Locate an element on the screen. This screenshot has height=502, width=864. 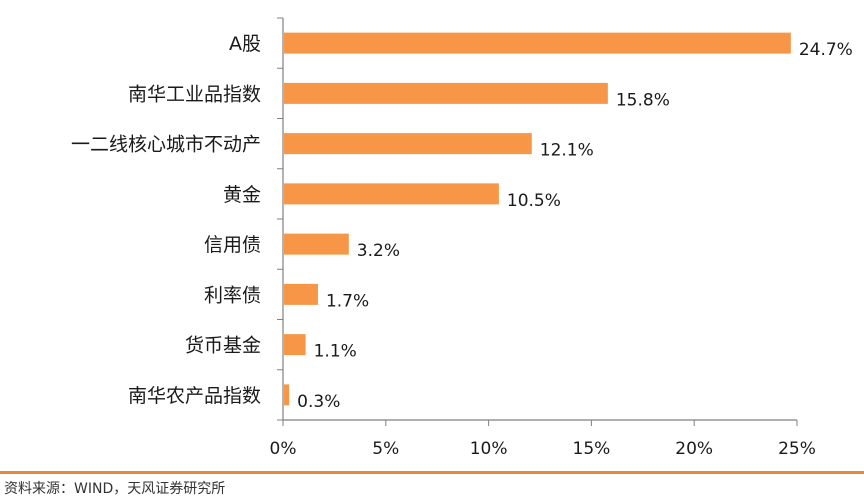
value-label-5: 1.7% is located at coordinates (347, 301).